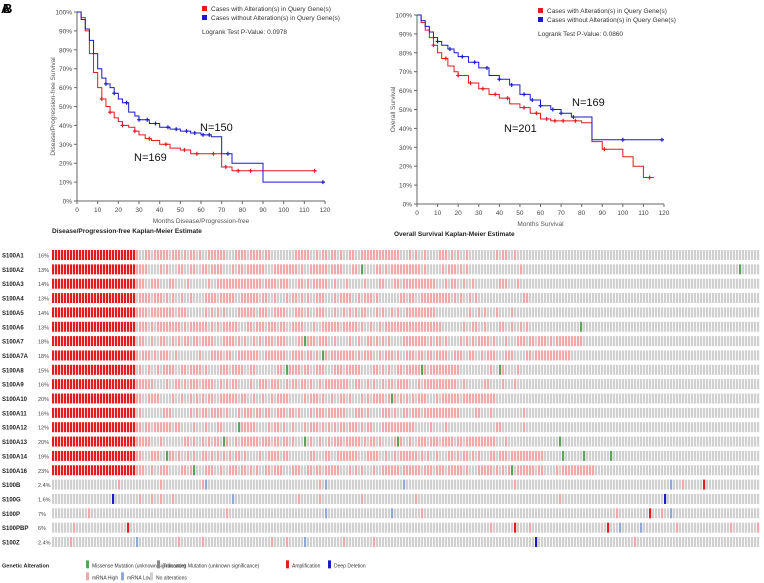  What do you see at coordinates (6, 8) in the screenshot?
I see `panel-label-a: A` at bounding box center [6, 8].